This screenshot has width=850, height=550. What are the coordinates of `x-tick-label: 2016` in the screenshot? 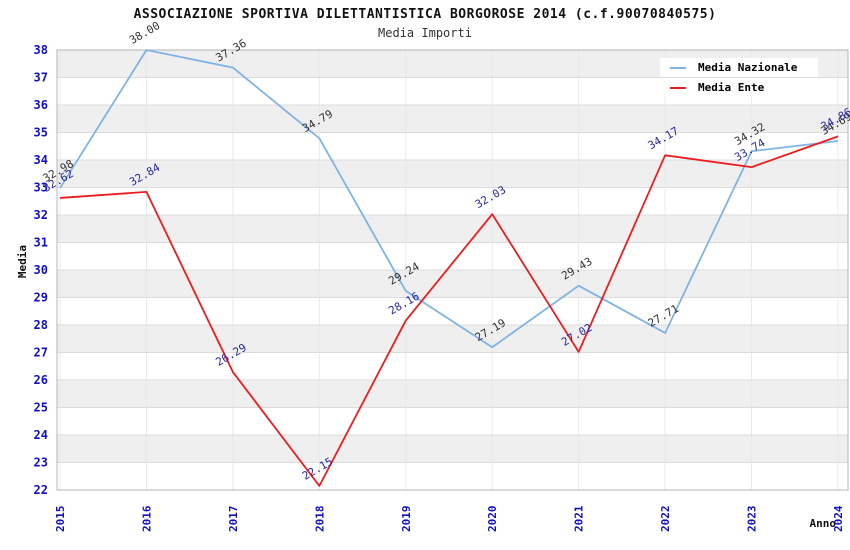 It's located at (146, 518).